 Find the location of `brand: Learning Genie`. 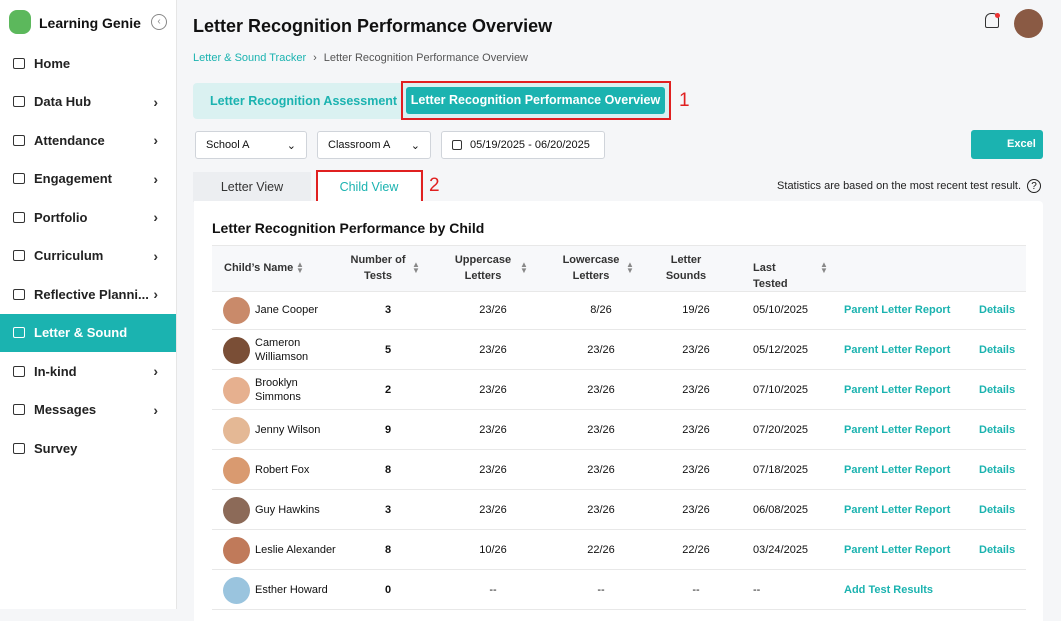

brand: Learning Genie is located at coordinates (90, 23).